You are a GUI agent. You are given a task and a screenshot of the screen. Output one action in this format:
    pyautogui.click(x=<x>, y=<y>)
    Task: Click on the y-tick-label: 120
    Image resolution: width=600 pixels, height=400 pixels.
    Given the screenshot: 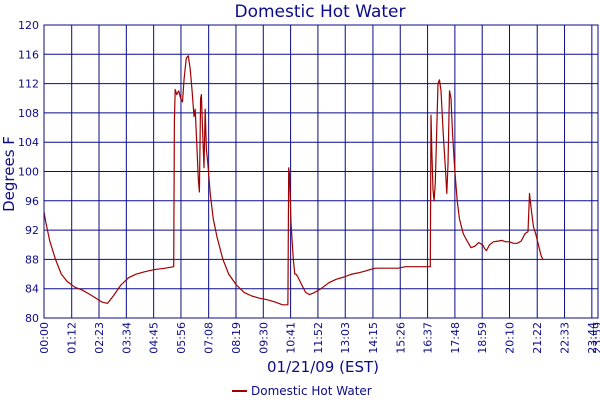 What is the action you would take?
    pyautogui.click(x=28, y=25)
    